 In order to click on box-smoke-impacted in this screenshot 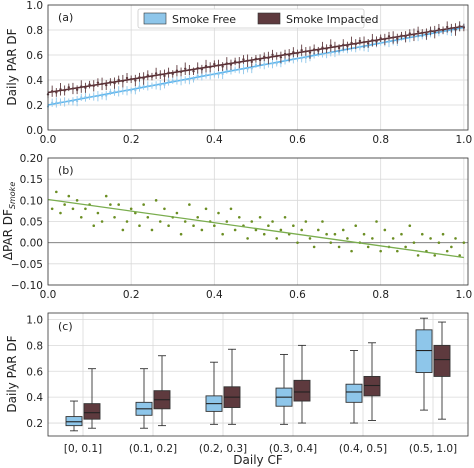, I will do `click(162, 391)`.